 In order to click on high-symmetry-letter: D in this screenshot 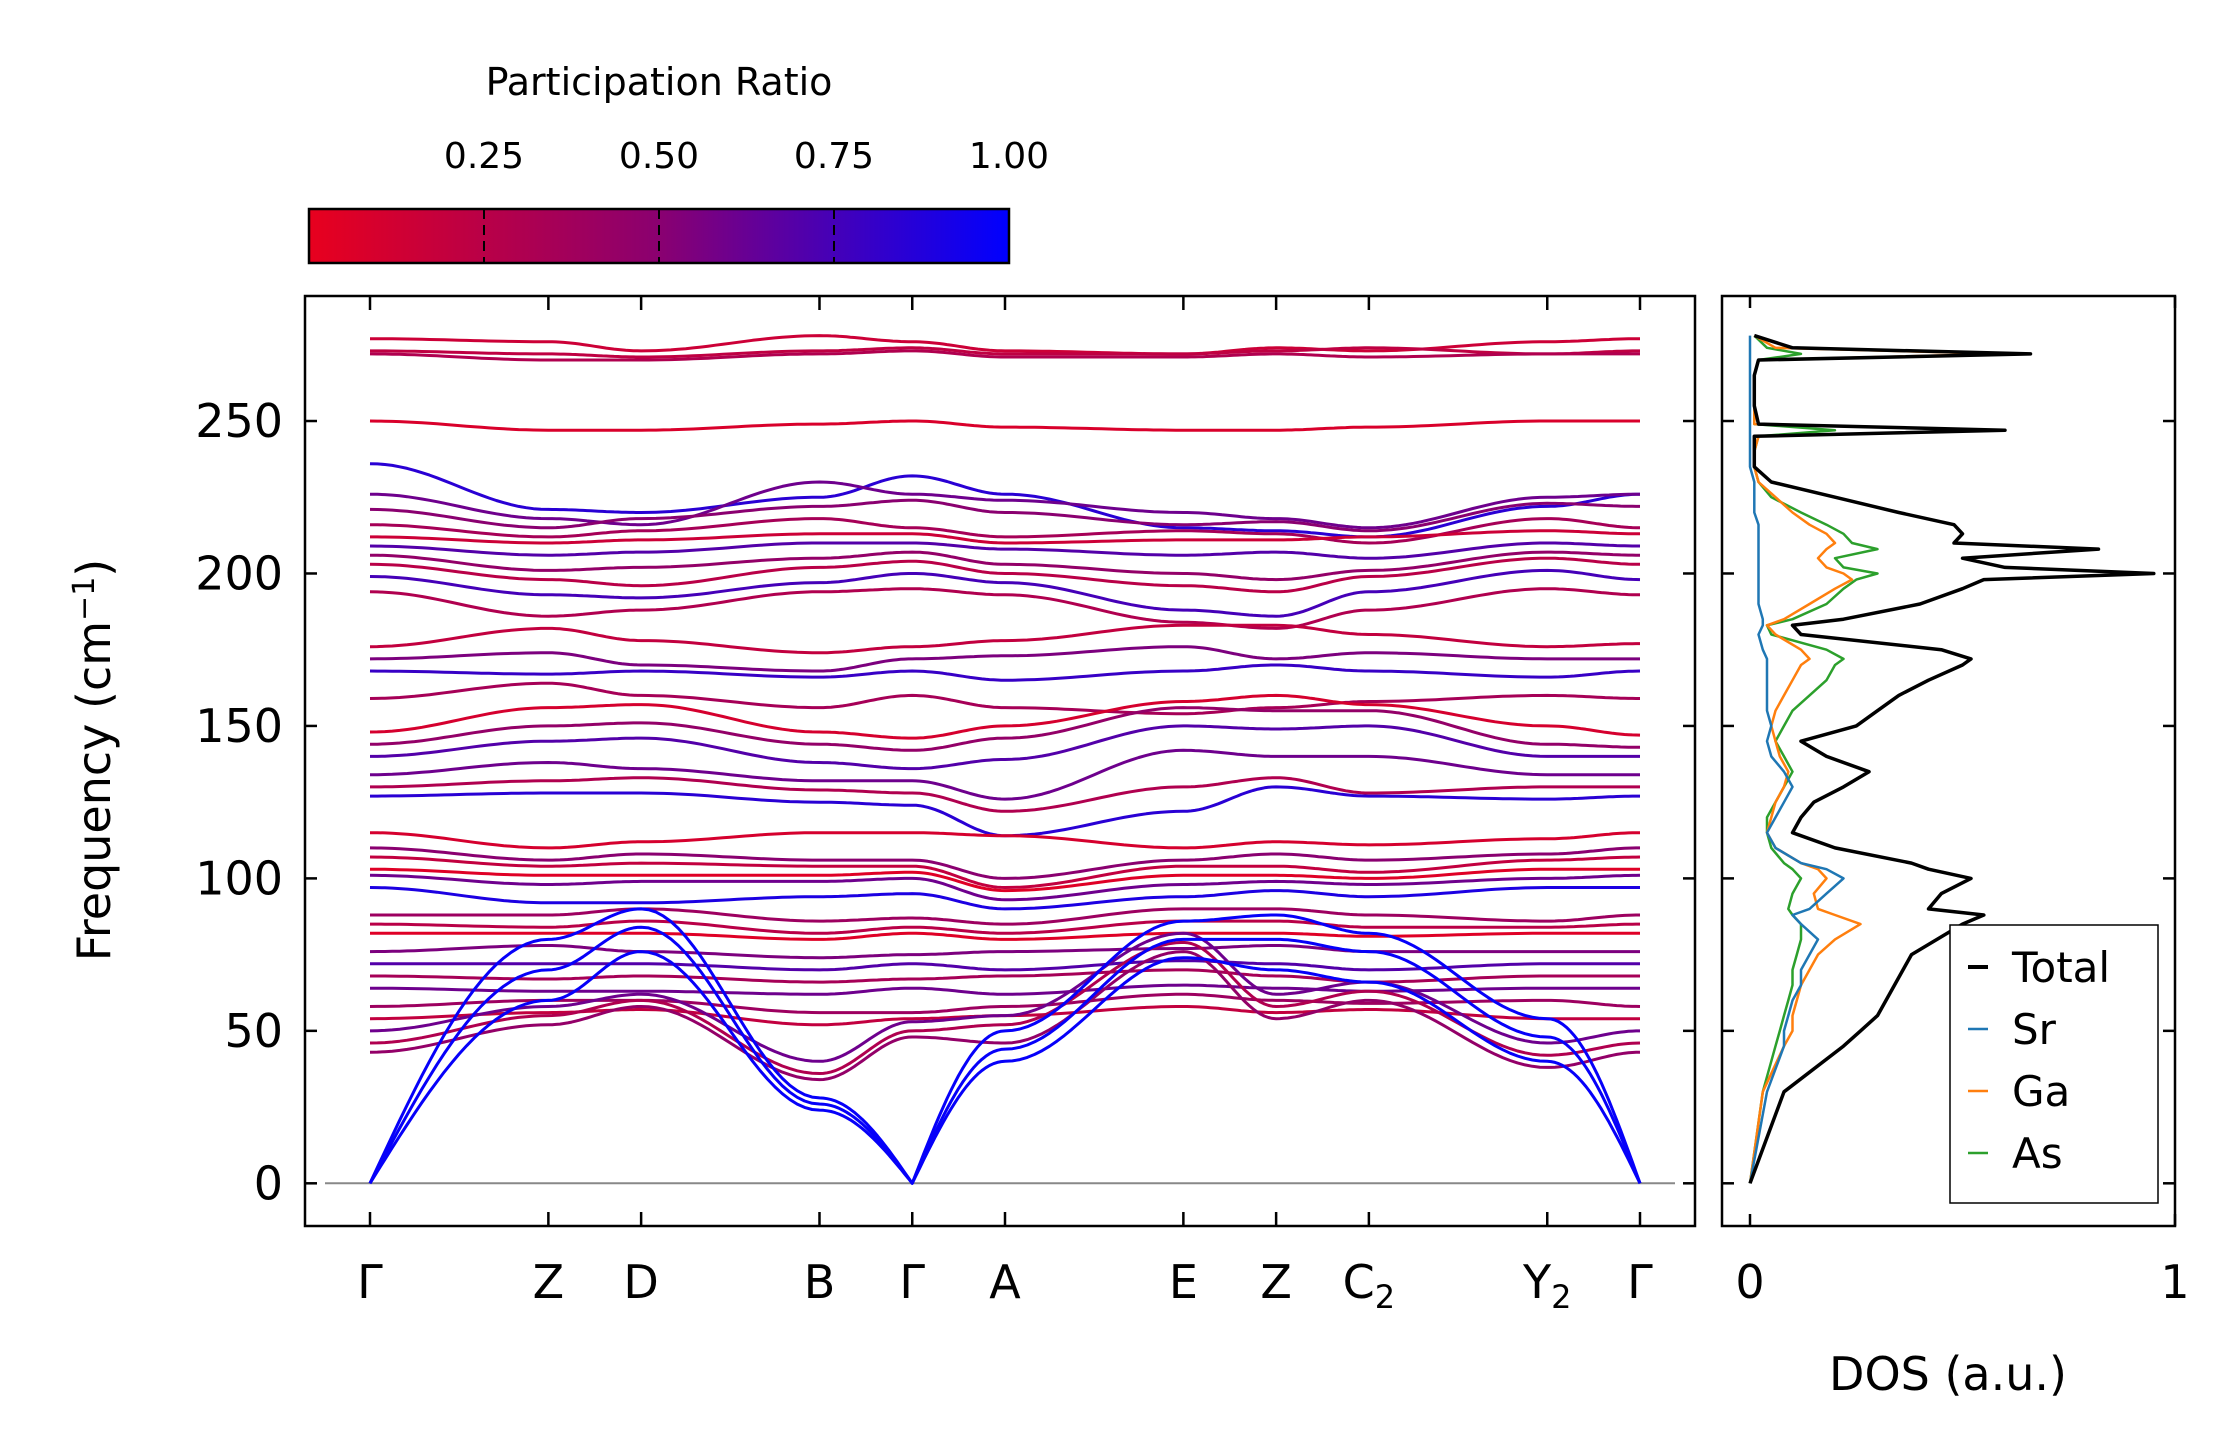, I will do `click(640, 1282)`.